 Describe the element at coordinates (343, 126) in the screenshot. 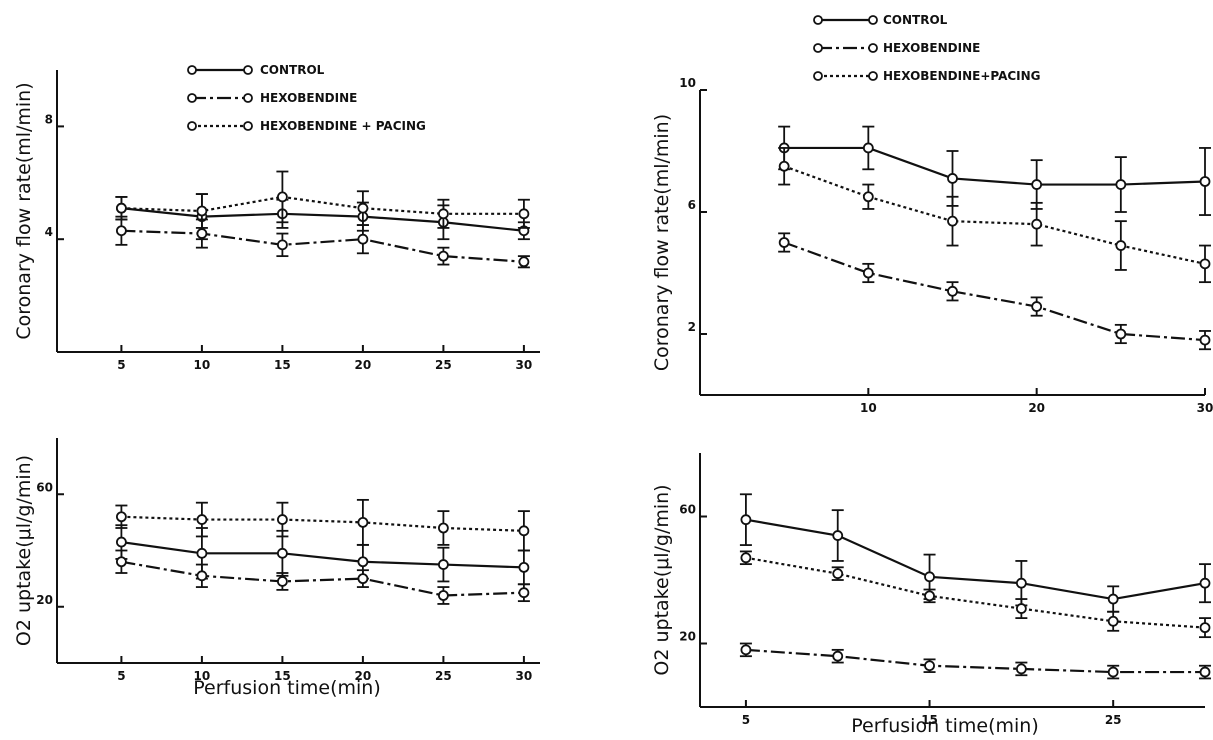

I see `legend-label-hexobendine-pacing: HEXOBENDINE + PACING` at that location.